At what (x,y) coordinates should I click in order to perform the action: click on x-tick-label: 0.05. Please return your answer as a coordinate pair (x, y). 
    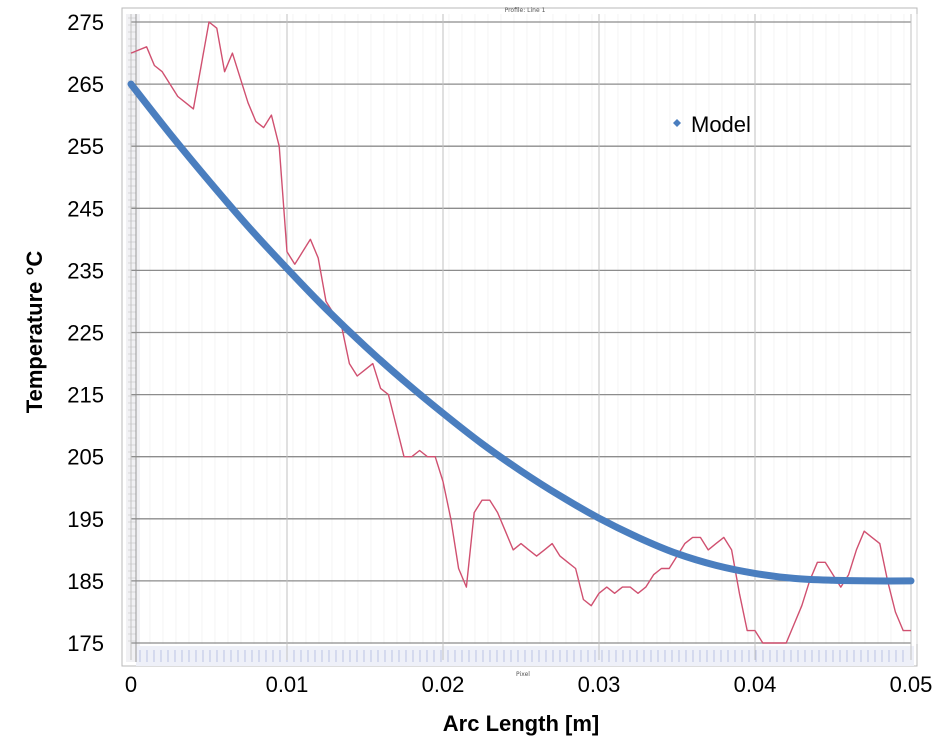
    Looking at the image, I should click on (911, 684).